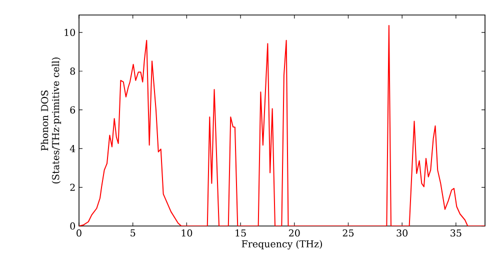  Describe the element at coordinates (402, 233) in the screenshot. I see `x-tick-label: 30` at that location.